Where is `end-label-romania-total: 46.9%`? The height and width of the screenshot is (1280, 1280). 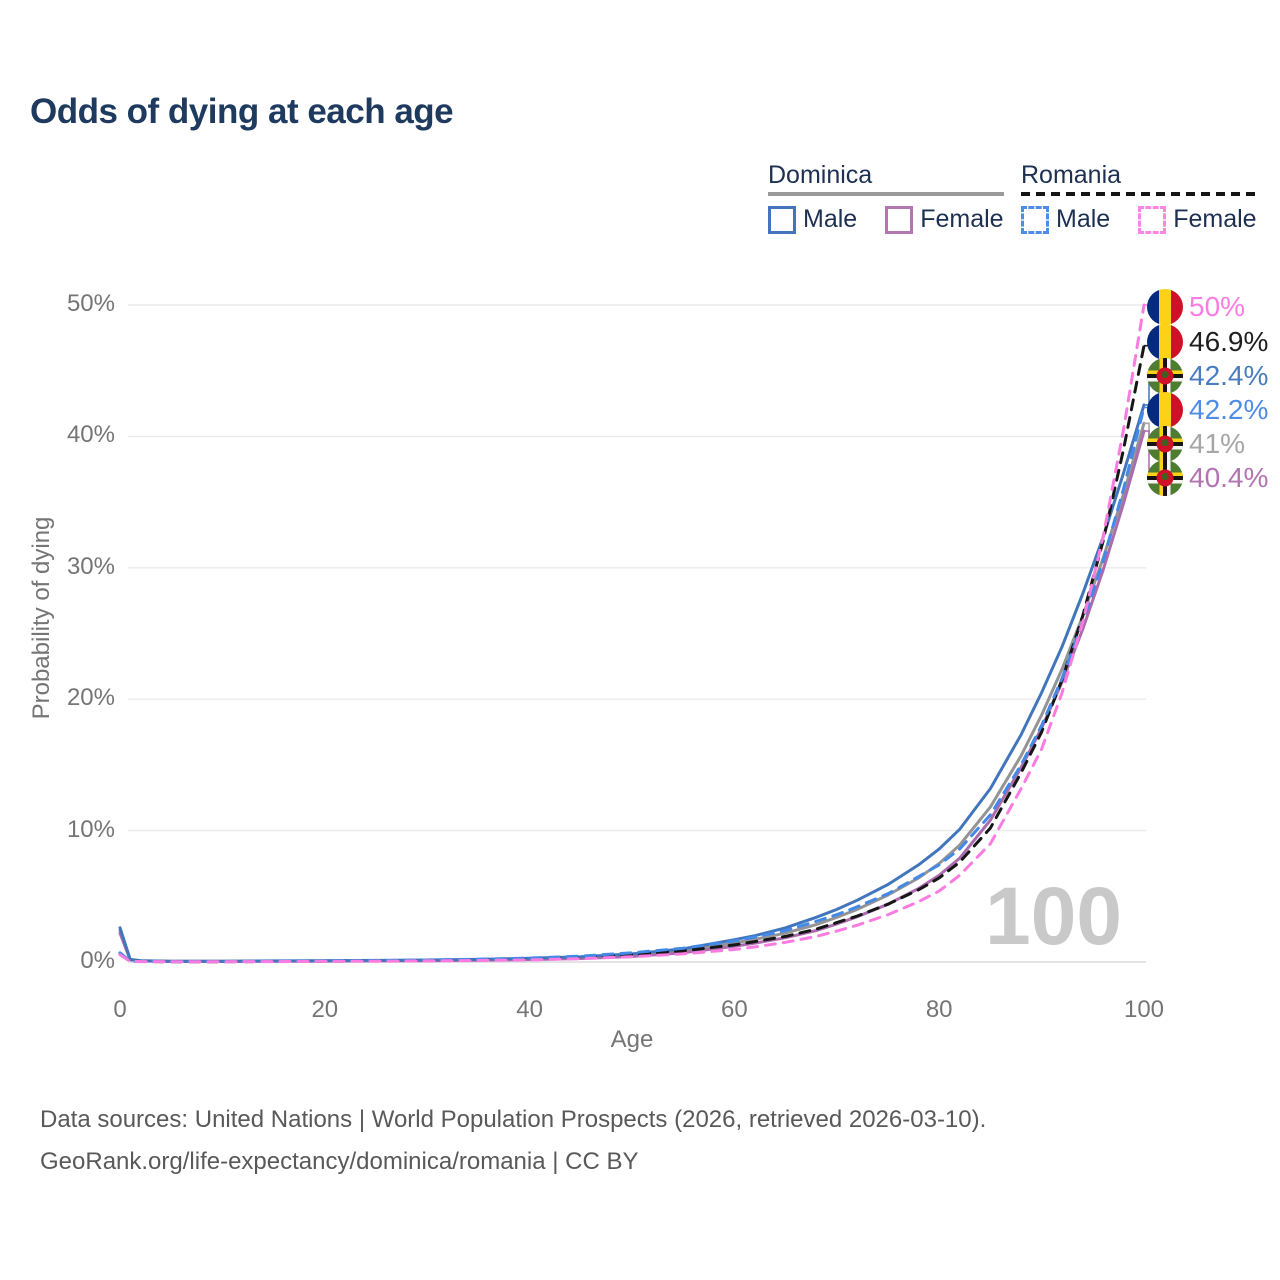 end-label-romania-total: 46.9% is located at coordinates (1207, 342).